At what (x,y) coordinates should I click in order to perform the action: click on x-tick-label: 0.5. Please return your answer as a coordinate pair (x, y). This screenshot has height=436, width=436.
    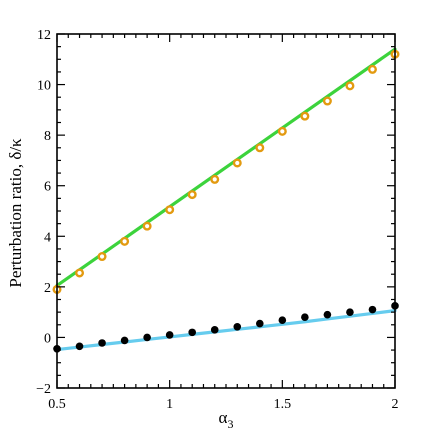
    Looking at the image, I should click on (57, 404).